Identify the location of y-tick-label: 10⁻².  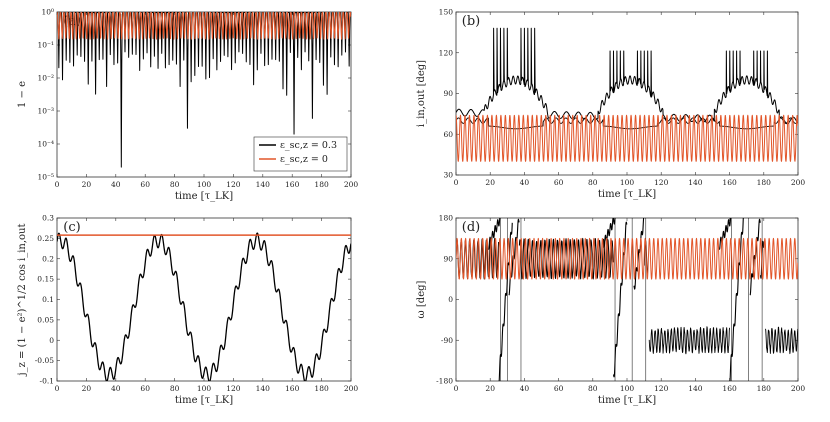
(45, 78).